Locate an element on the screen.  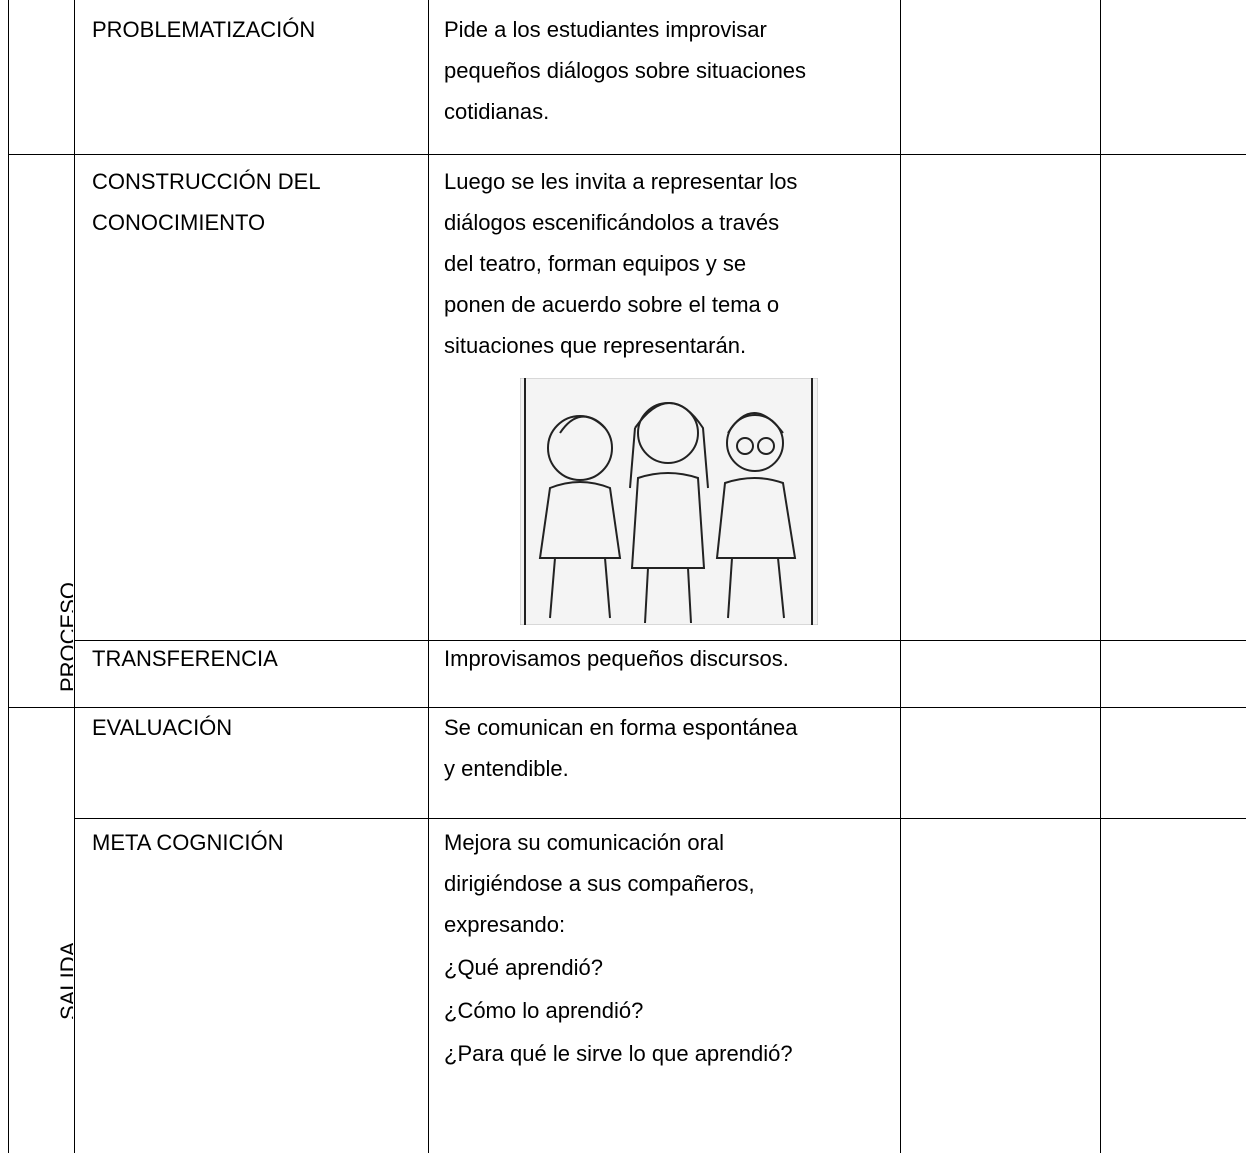
stage-label: EVALUACIÓN is located at coordinates (162, 727).